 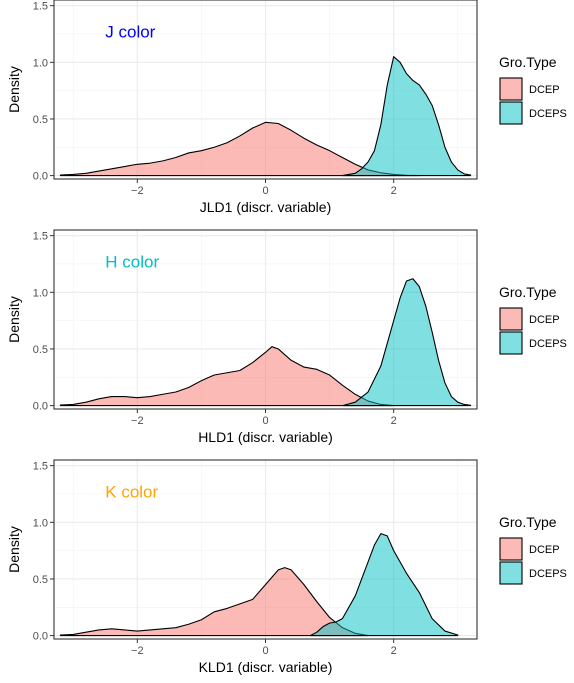 I want to click on annotation-label: J color, so click(x=130, y=32).